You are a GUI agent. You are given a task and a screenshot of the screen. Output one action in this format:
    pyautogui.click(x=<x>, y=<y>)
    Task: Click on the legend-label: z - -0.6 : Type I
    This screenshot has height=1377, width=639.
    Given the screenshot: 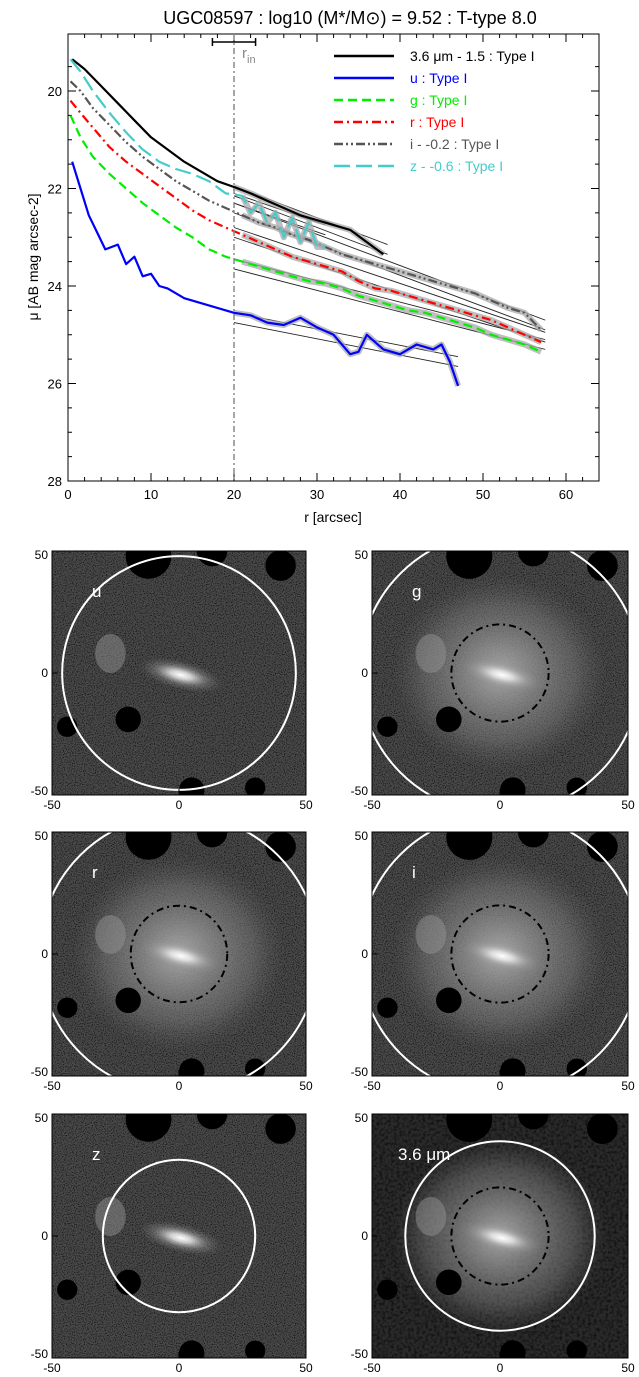 What is the action you would take?
    pyautogui.click(x=456, y=166)
    